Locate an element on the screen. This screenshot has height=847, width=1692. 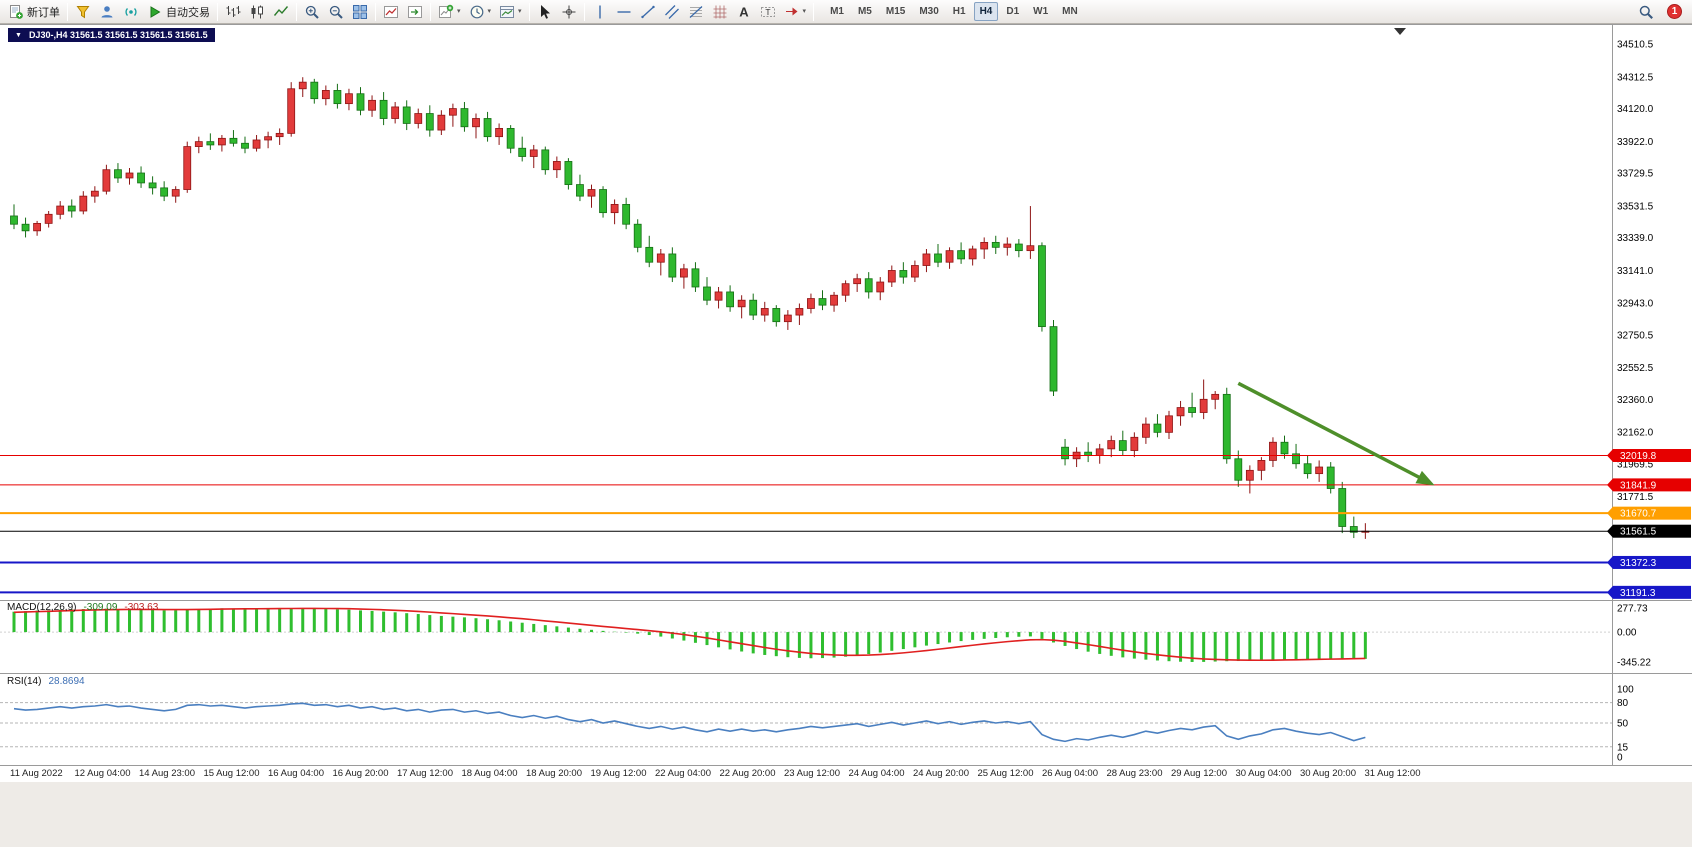
bars-icon is located at coordinates (233, 12).